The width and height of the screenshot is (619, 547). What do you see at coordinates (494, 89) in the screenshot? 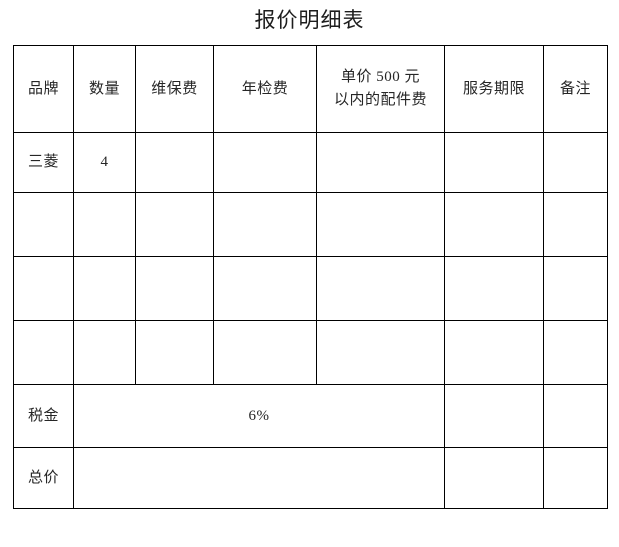
I see `column-header-period: 服务期限` at bounding box center [494, 89].